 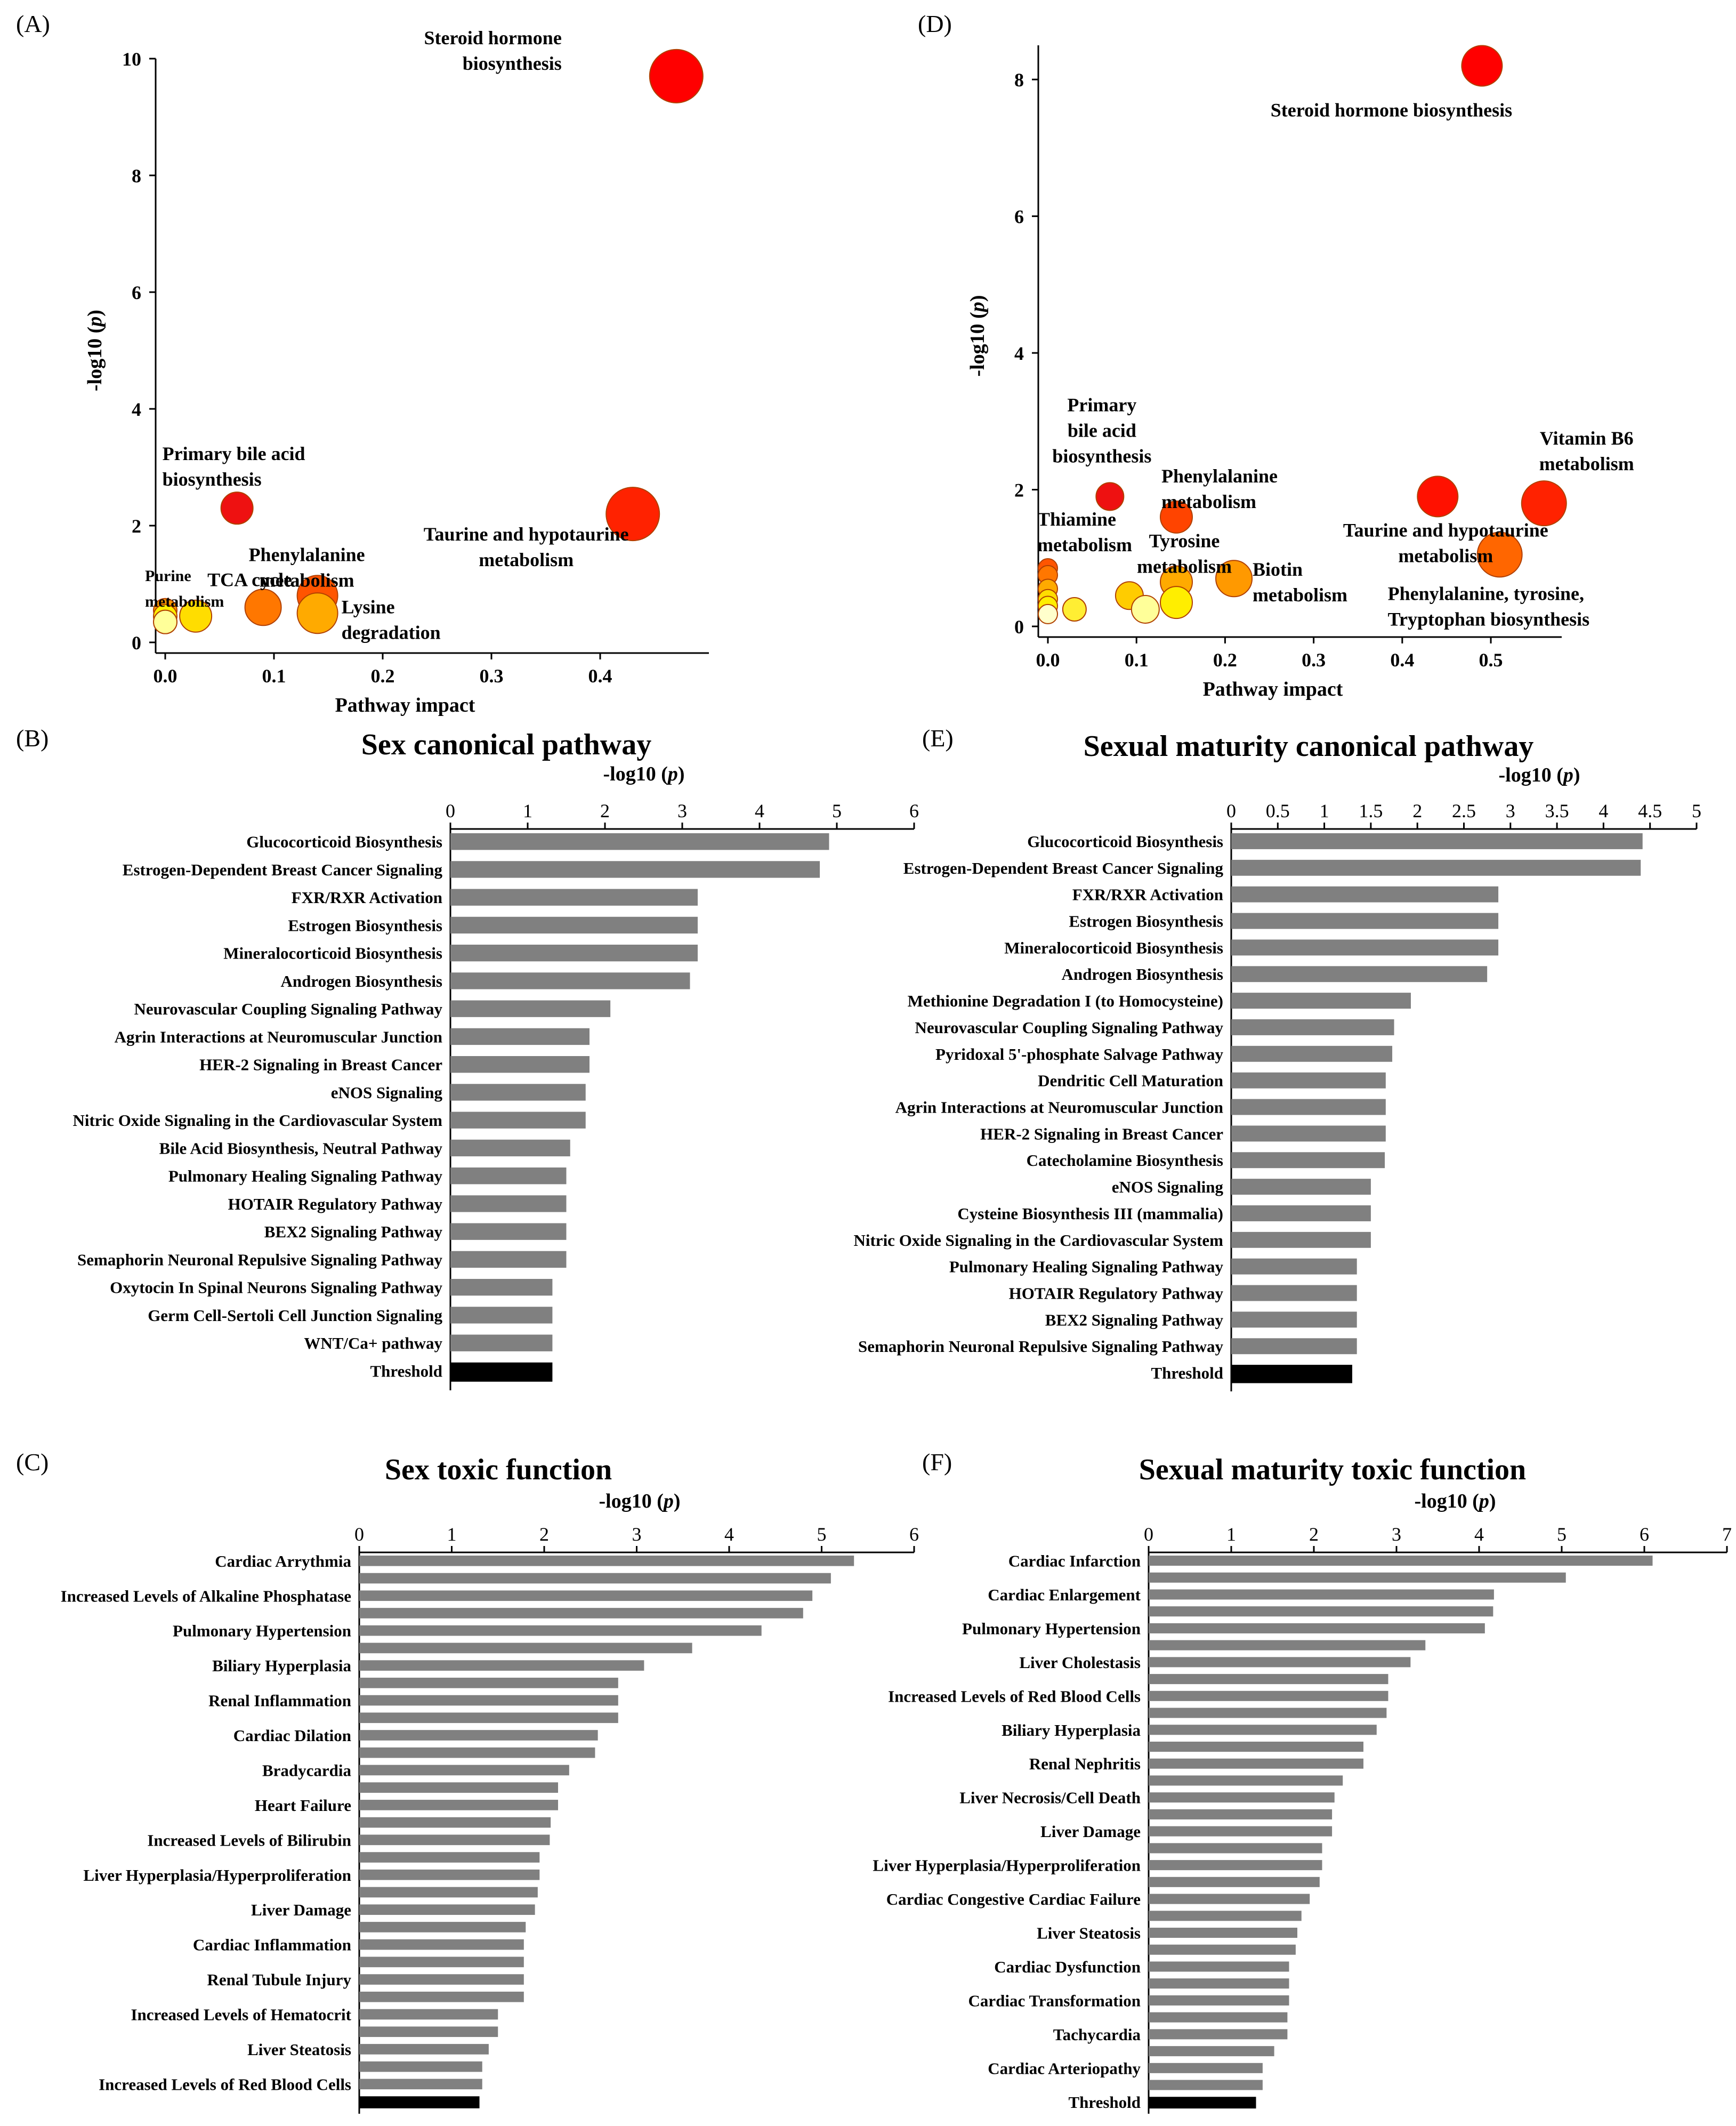 What do you see at coordinates (1148, 1534) in the screenshot?
I see `x-tick-label: 0` at bounding box center [1148, 1534].